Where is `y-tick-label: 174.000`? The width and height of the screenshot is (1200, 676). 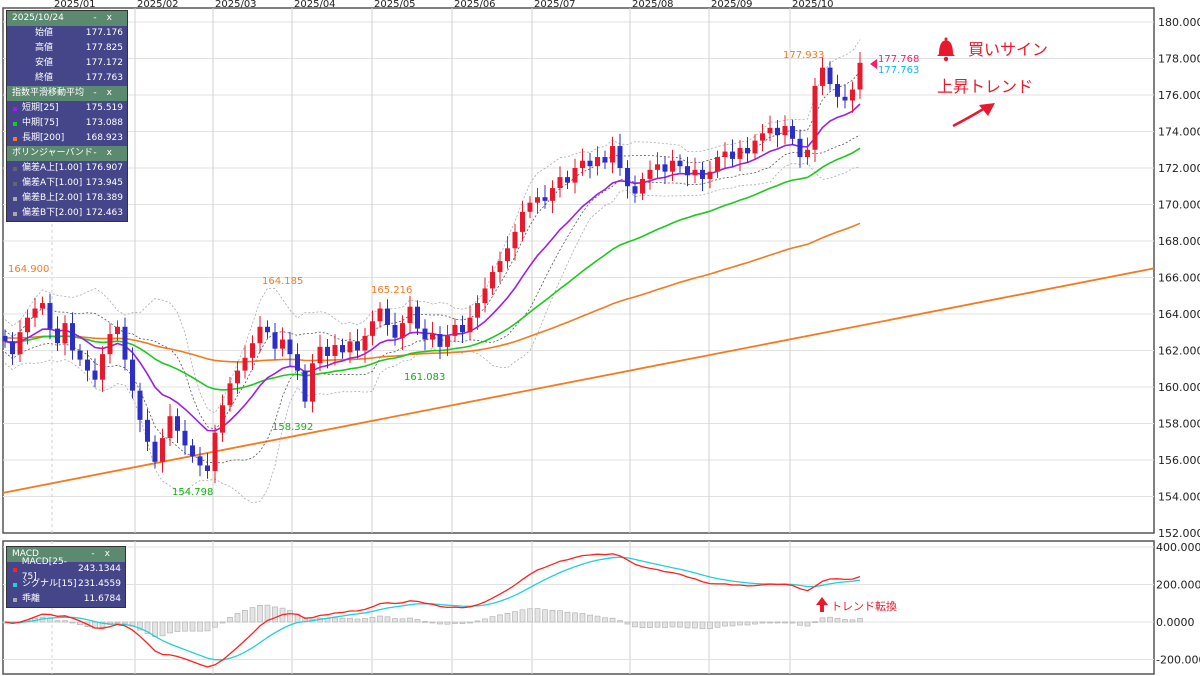
y-tick-label: 174.000 is located at coordinates (1179, 132).